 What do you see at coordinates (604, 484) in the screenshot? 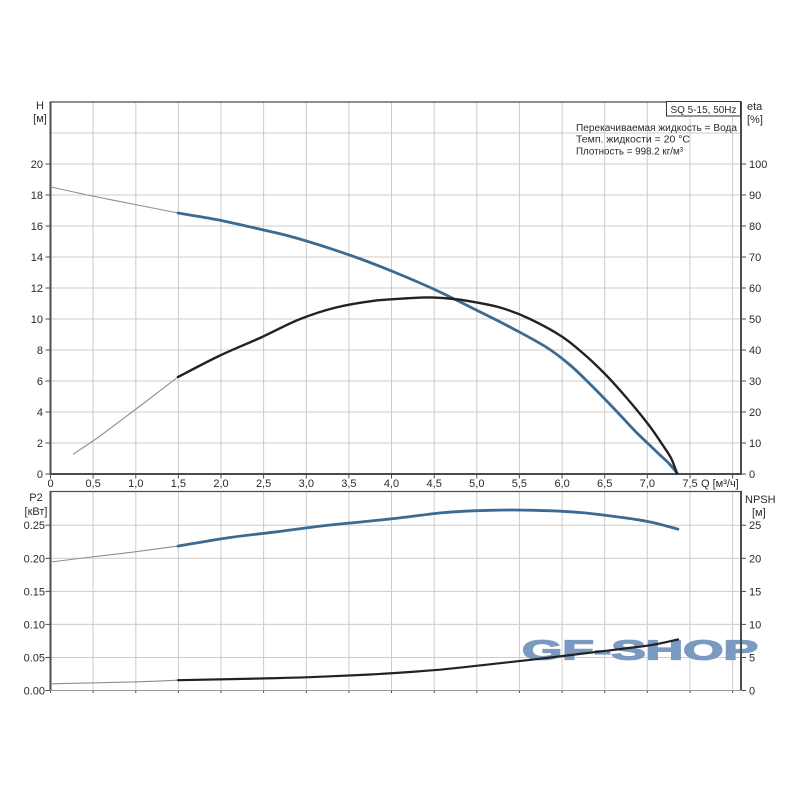
I see `svg-text: 6,5` at bounding box center [604, 484].